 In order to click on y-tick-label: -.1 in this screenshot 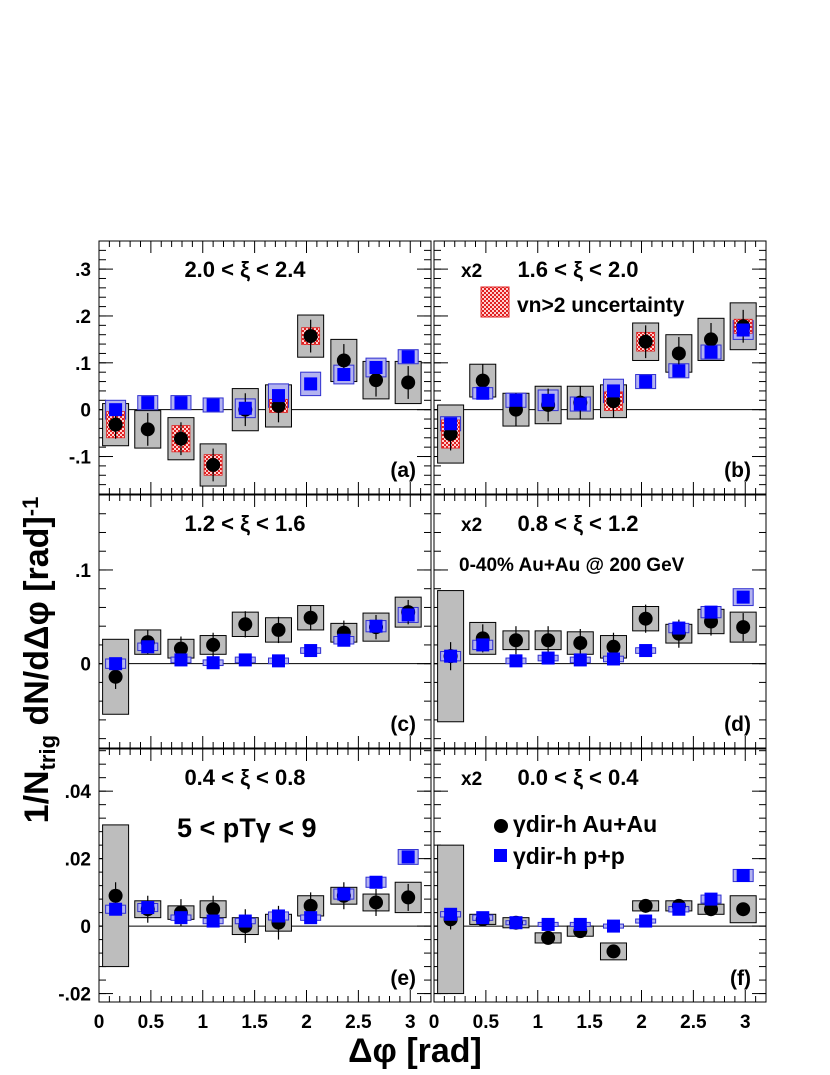, I will do `click(80, 458)`.